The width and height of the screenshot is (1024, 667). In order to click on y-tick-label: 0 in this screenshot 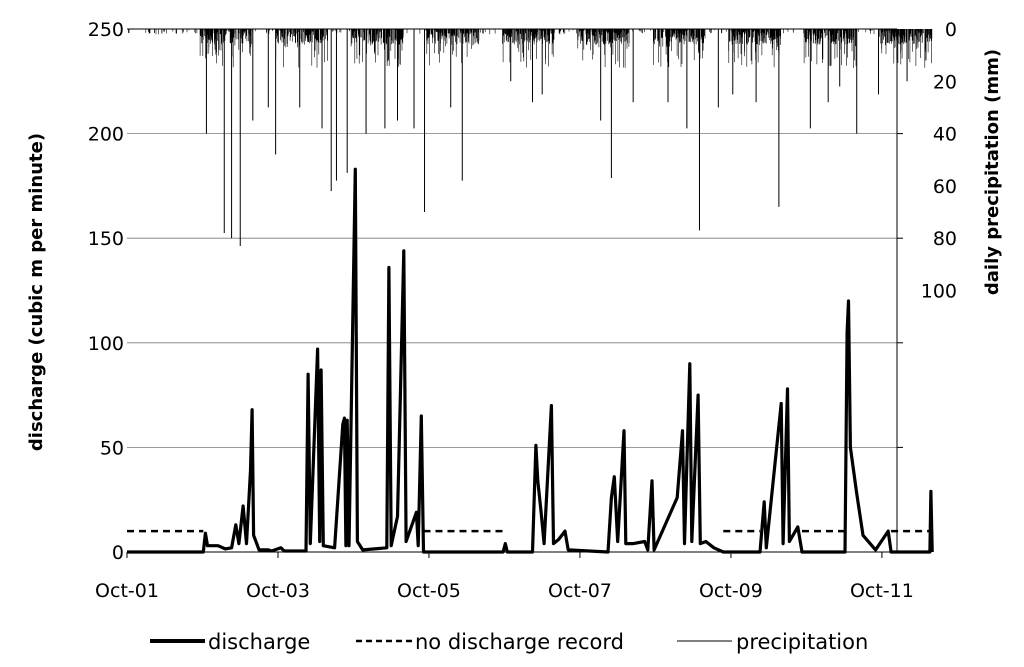, I will do `click(118, 553)`.